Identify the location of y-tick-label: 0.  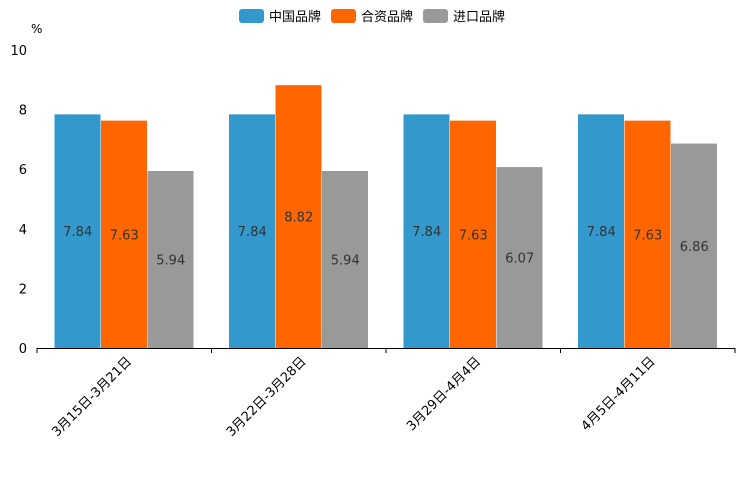
(23, 349).